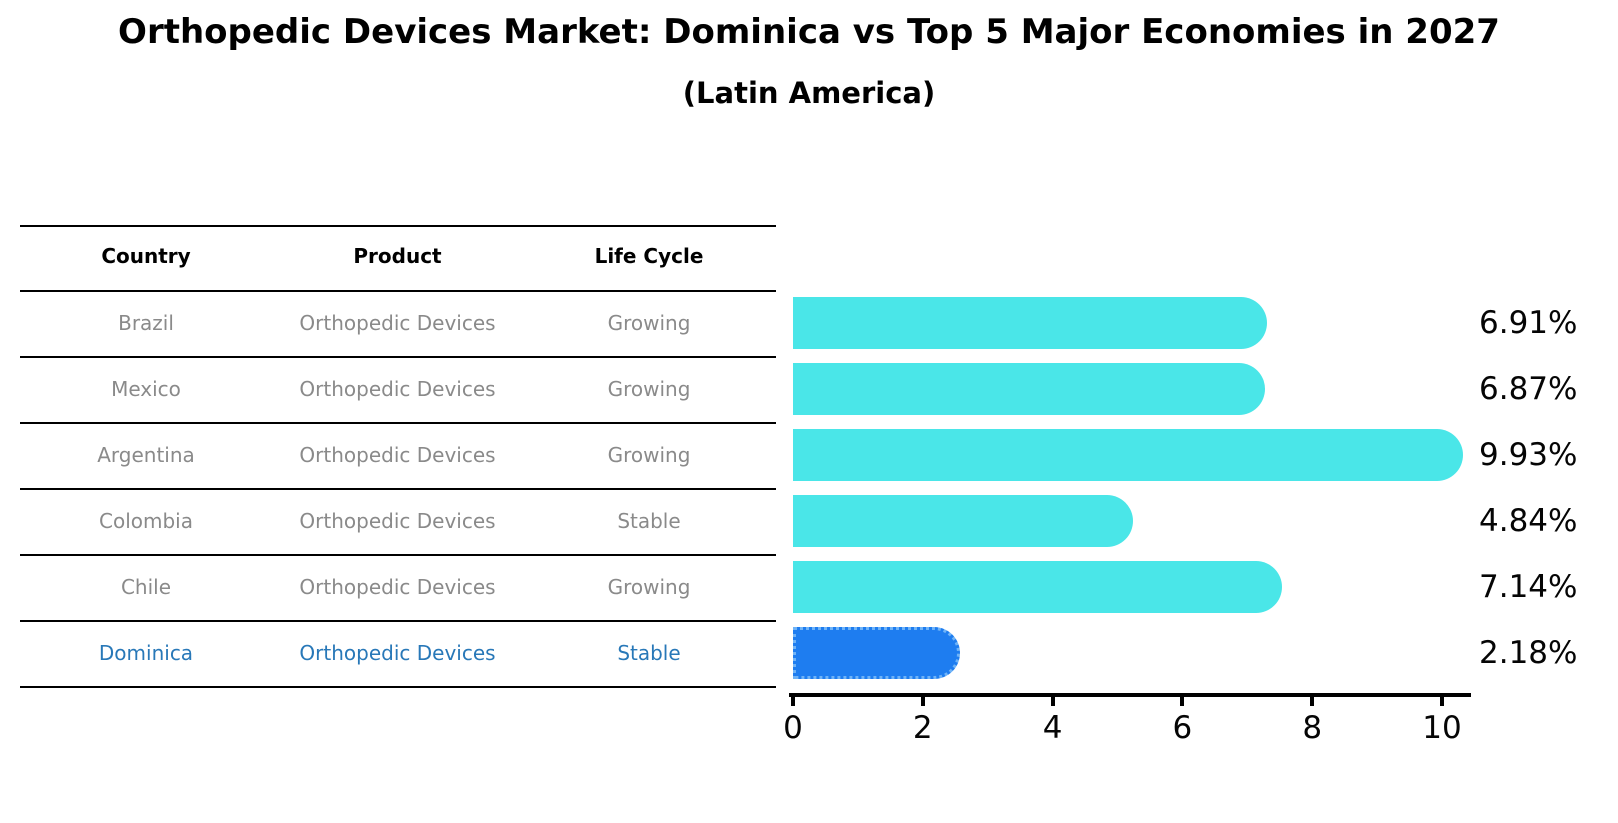 Image resolution: width=1618 pixels, height=823 pixels. I want to click on bar-value-label: 6.87%, so click(1528, 389).